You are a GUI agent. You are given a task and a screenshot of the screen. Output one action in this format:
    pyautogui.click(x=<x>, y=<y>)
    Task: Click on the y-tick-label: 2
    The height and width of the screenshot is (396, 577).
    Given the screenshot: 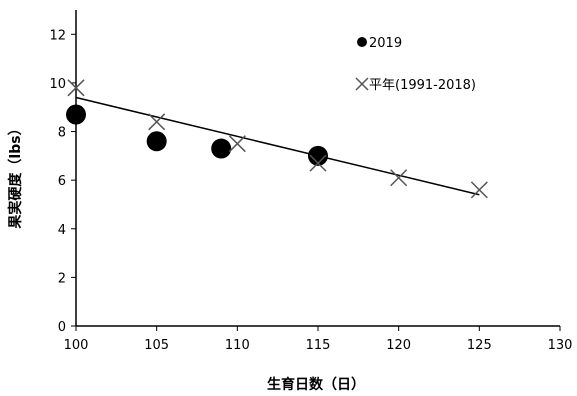 What is the action you would take?
    pyautogui.click(x=62, y=278)
    